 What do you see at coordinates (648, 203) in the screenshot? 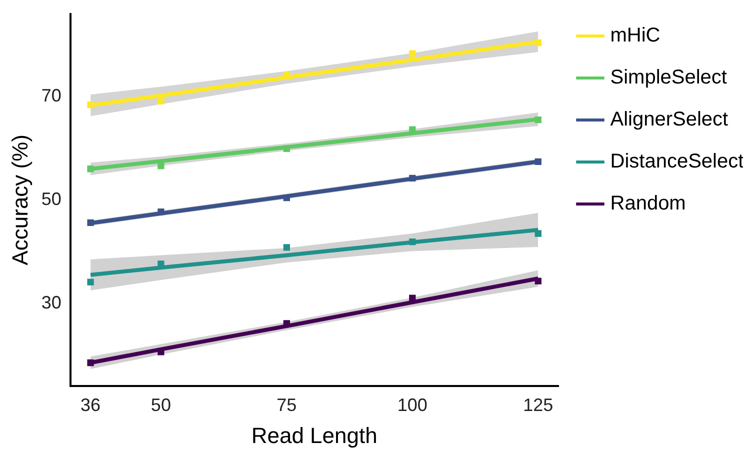
I see `legend-label: Random` at bounding box center [648, 203].